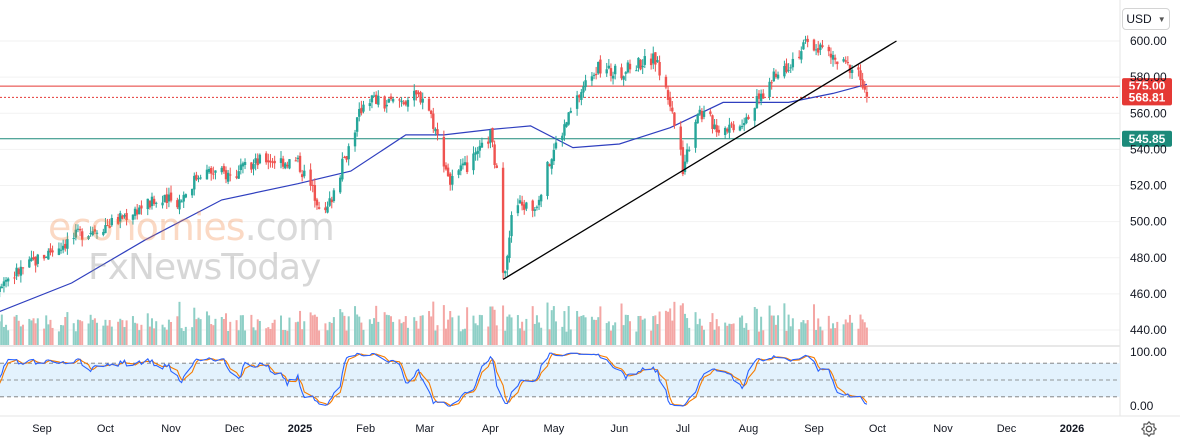 The height and width of the screenshot is (448, 1180). Describe the element at coordinates (553, 429) in the screenshot. I see `time-tick-label: May` at that location.